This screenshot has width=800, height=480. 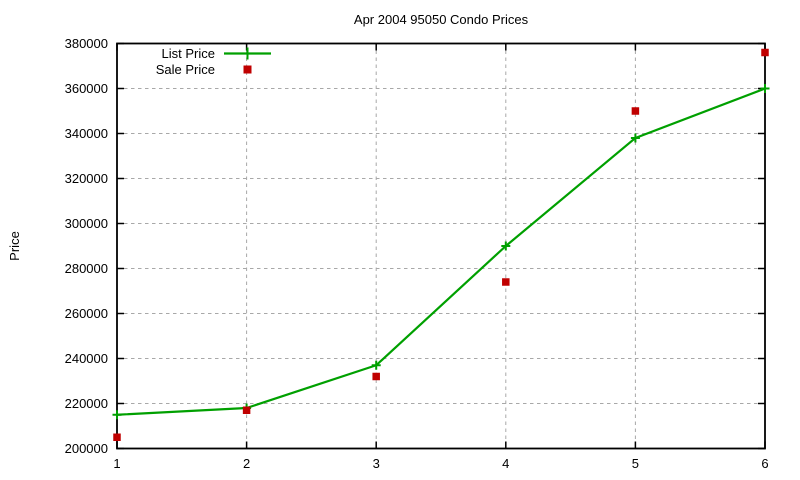 What do you see at coordinates (247, 53) in the screenshot?
I see `legend-list-price-cross-marker` at bounding box center [247, 53].